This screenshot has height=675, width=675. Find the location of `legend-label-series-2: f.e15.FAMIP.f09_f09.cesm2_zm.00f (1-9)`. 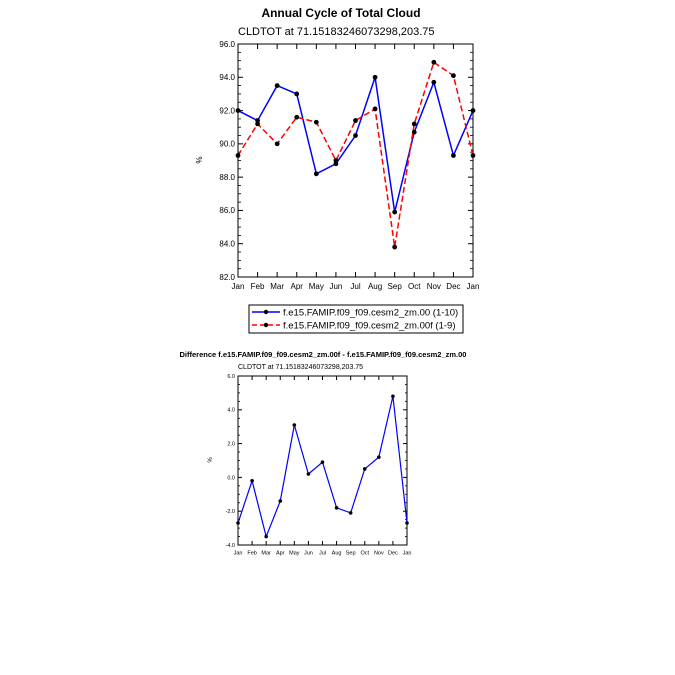

legend-label-series-2: f.e15.FAMIP.f09_f09.cesm2_zm.00f (1-9) is located at coordinates (369, 326).